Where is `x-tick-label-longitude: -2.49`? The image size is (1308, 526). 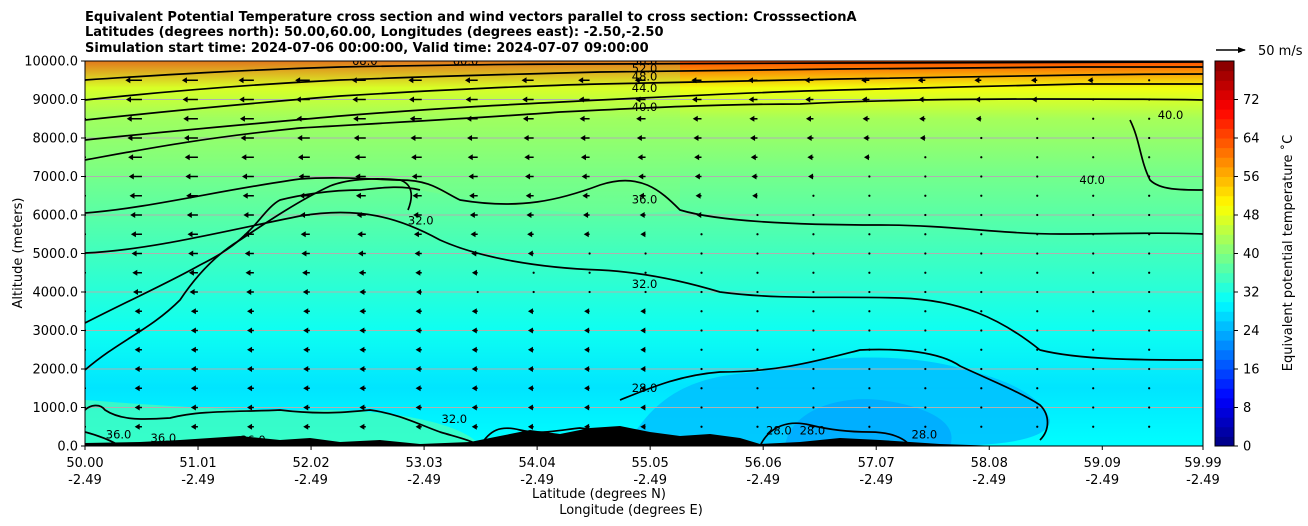
x-tick-label-longitude: -2.49 is located at coordinates (1102, 480).